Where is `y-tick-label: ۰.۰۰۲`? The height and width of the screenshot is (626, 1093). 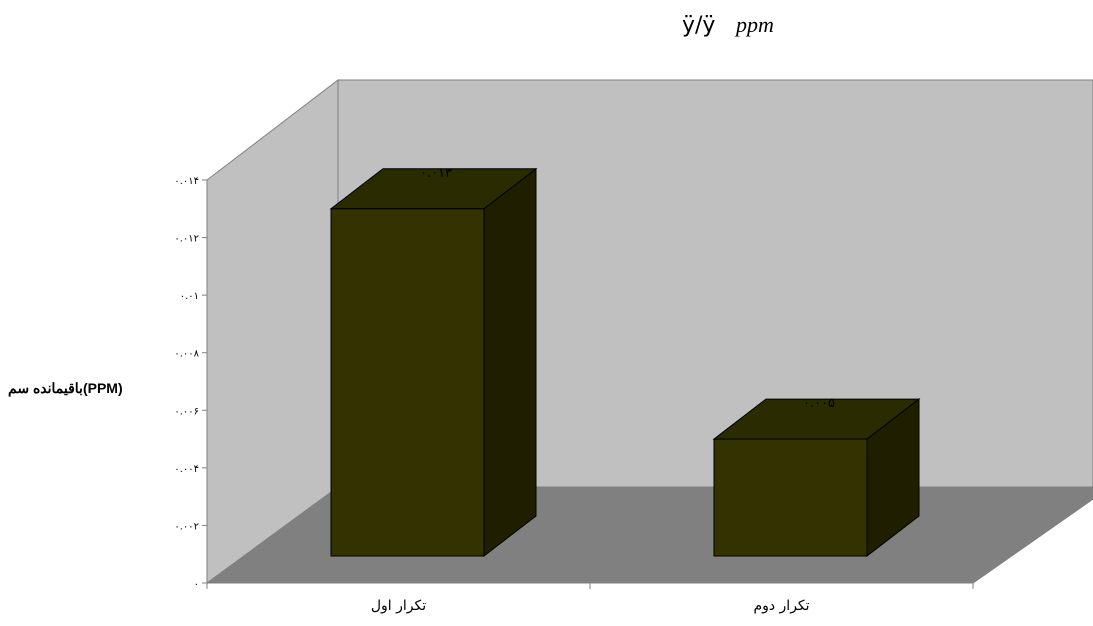 y-tick-label: ۰.۰۰۲ is located at coordinates (186, 526).